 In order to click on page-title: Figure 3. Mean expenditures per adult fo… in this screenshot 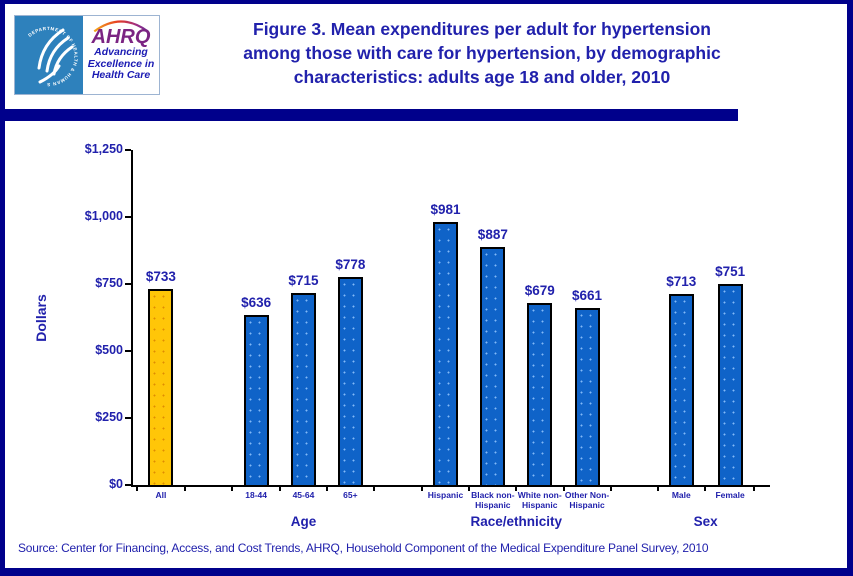, I will do `click(482, 53)`.